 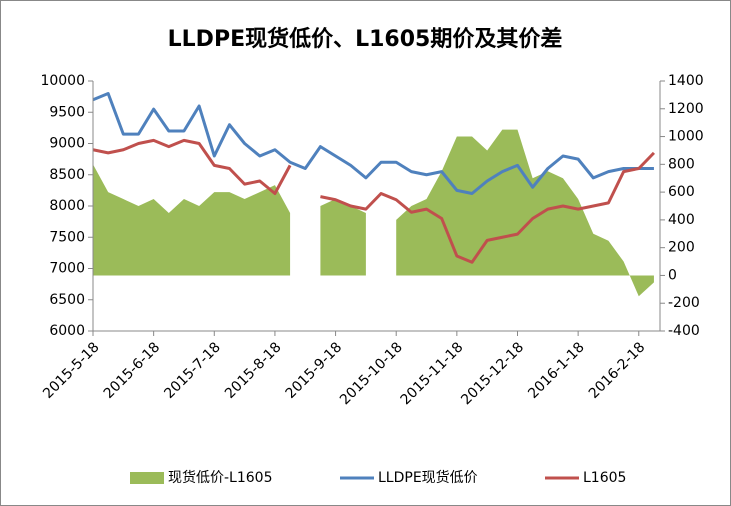 What do you see at coordinates (686, 109) in the screenshot?
I see `y2-tick-label: 1200` at bounding box center [686, 109].